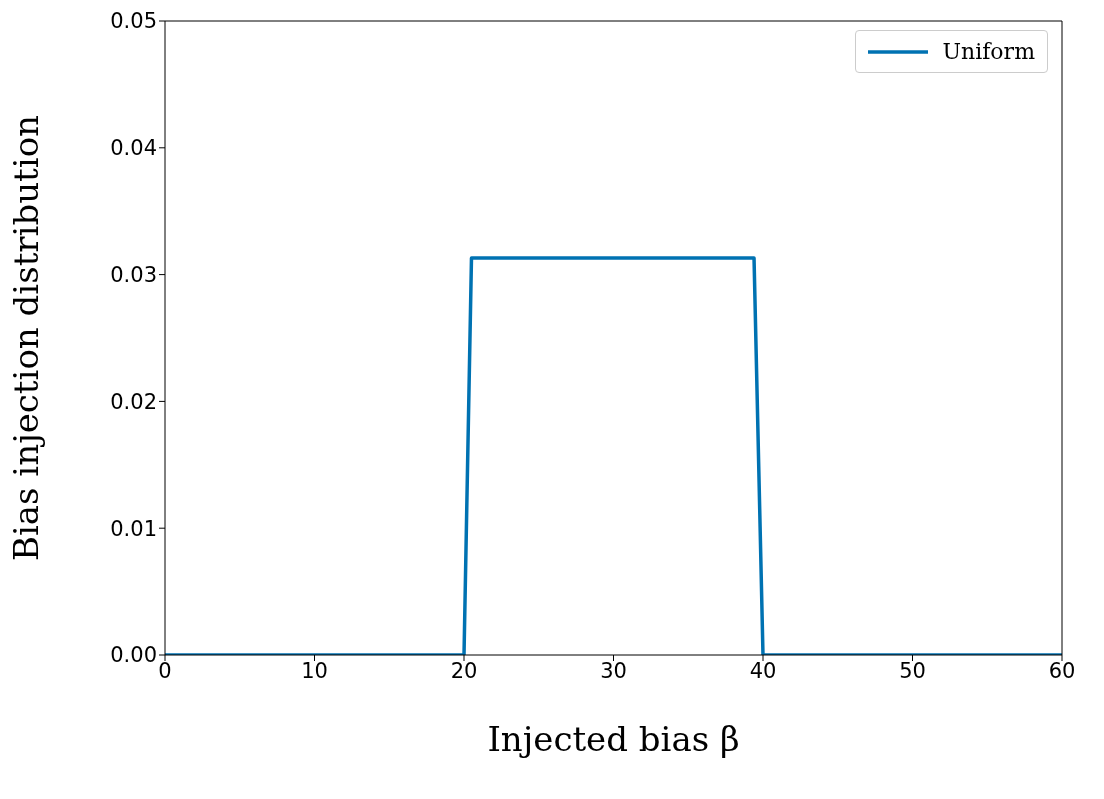 This screenshot has height=799, width=1104. I want to click on legend-label: Uniform, so click(988, 51).